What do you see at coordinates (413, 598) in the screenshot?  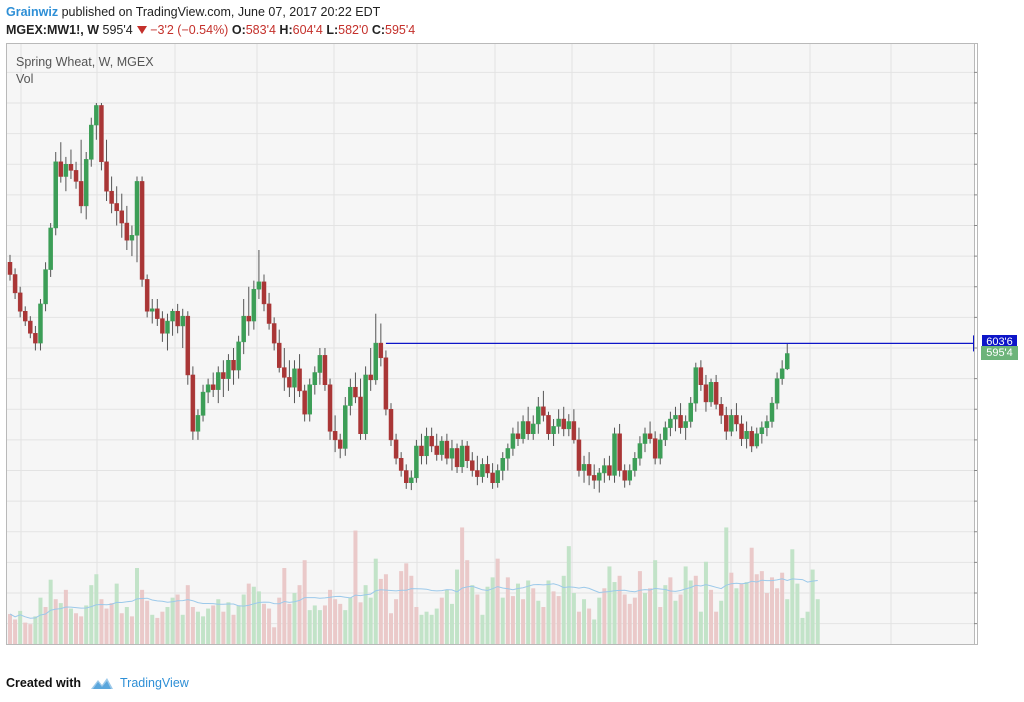 I see `volume-ma-line` at bounding box center [413, 598].